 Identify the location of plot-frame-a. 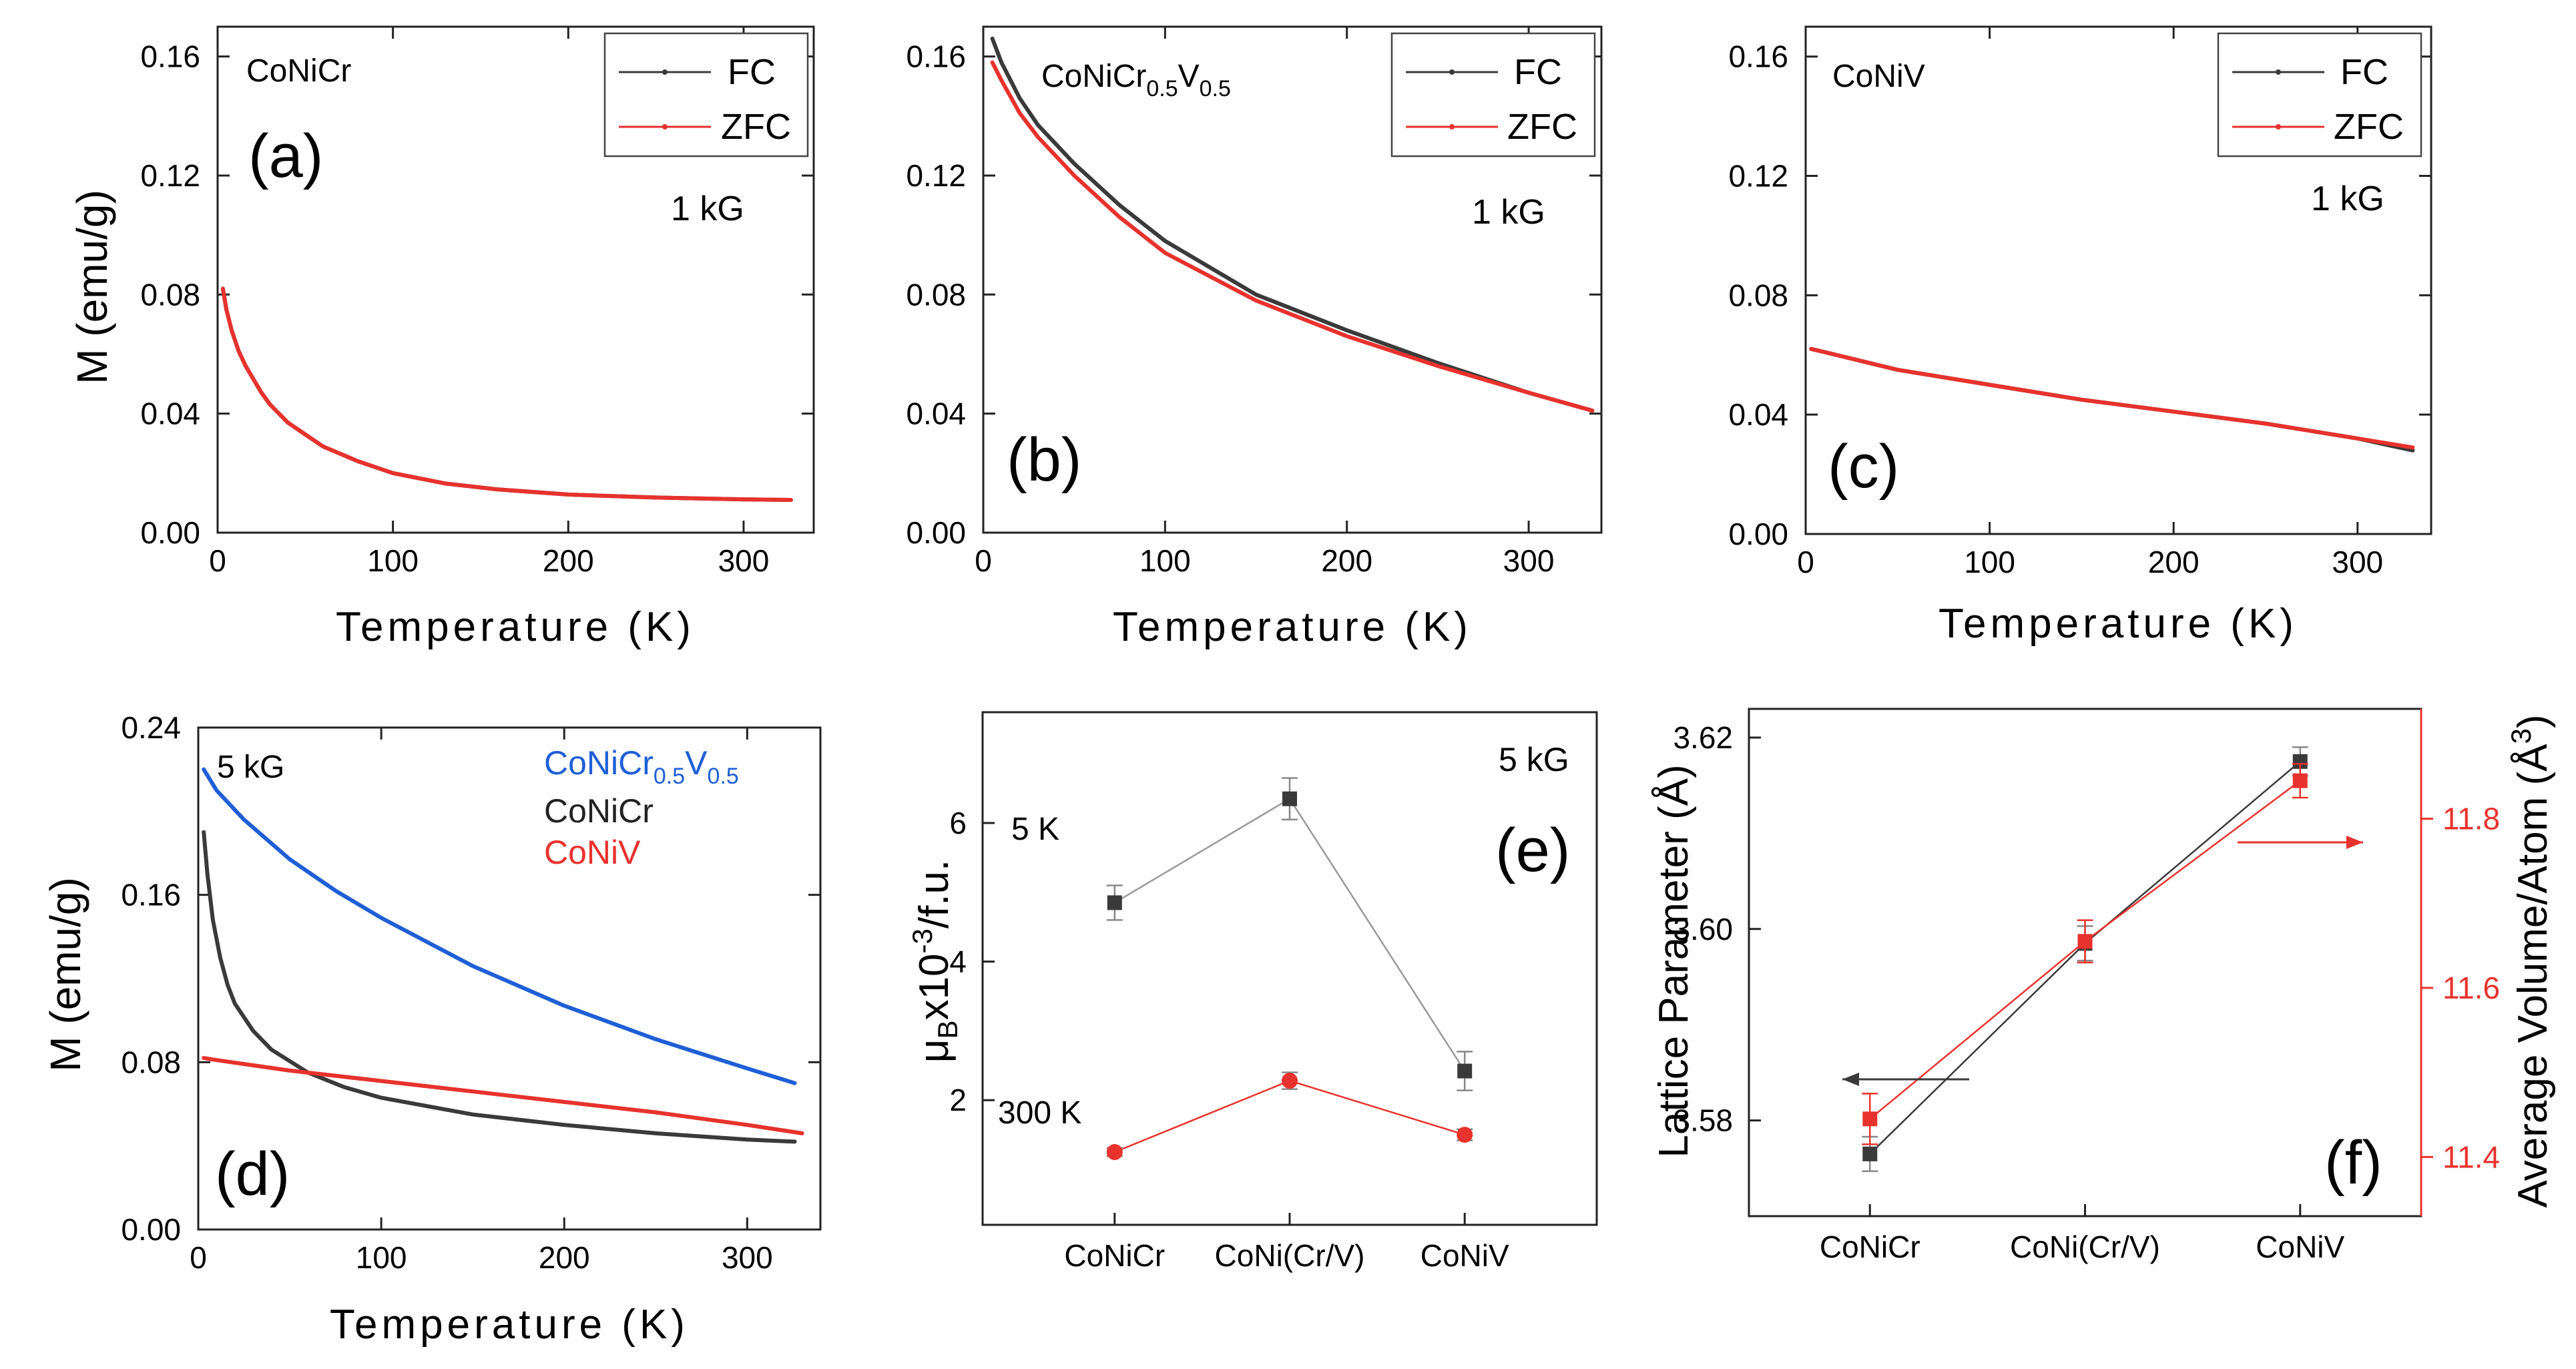
(515, 279).